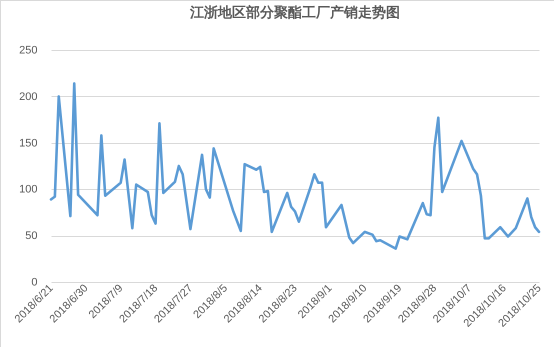 The height and width of the screenshot is (347, 554). I want to click on y-tick-label: 0, so click(34, 282).